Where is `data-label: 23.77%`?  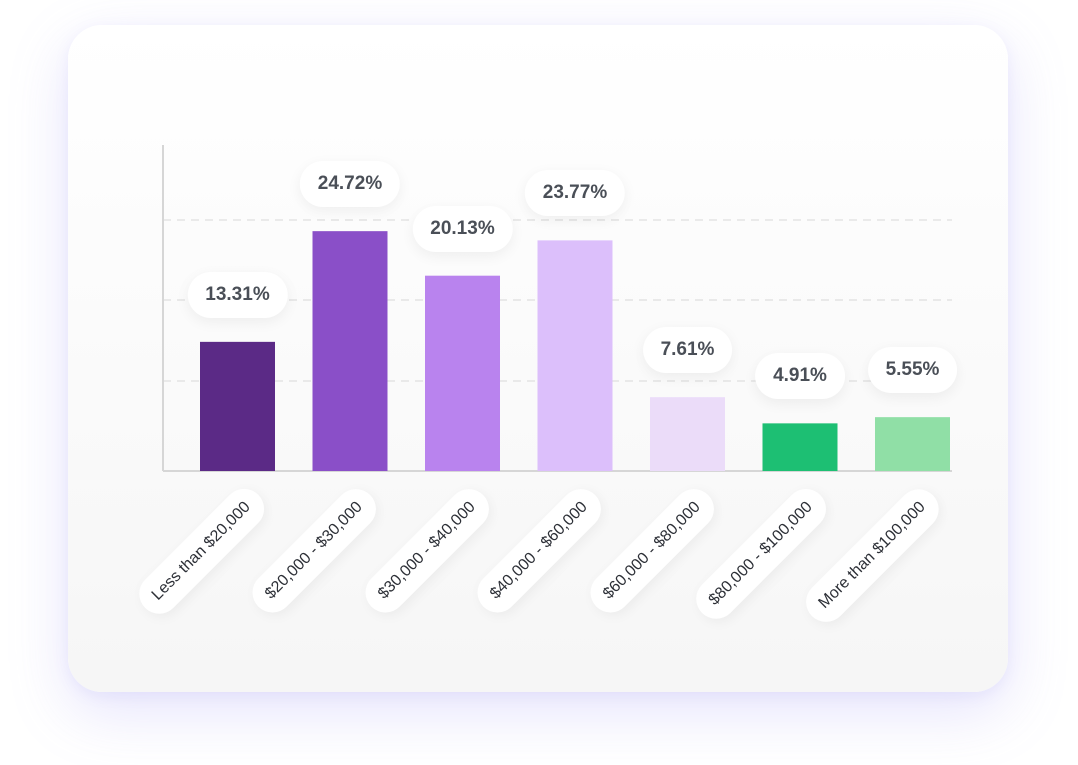 data-label: 23.77% is located at coordinates (575, 193).